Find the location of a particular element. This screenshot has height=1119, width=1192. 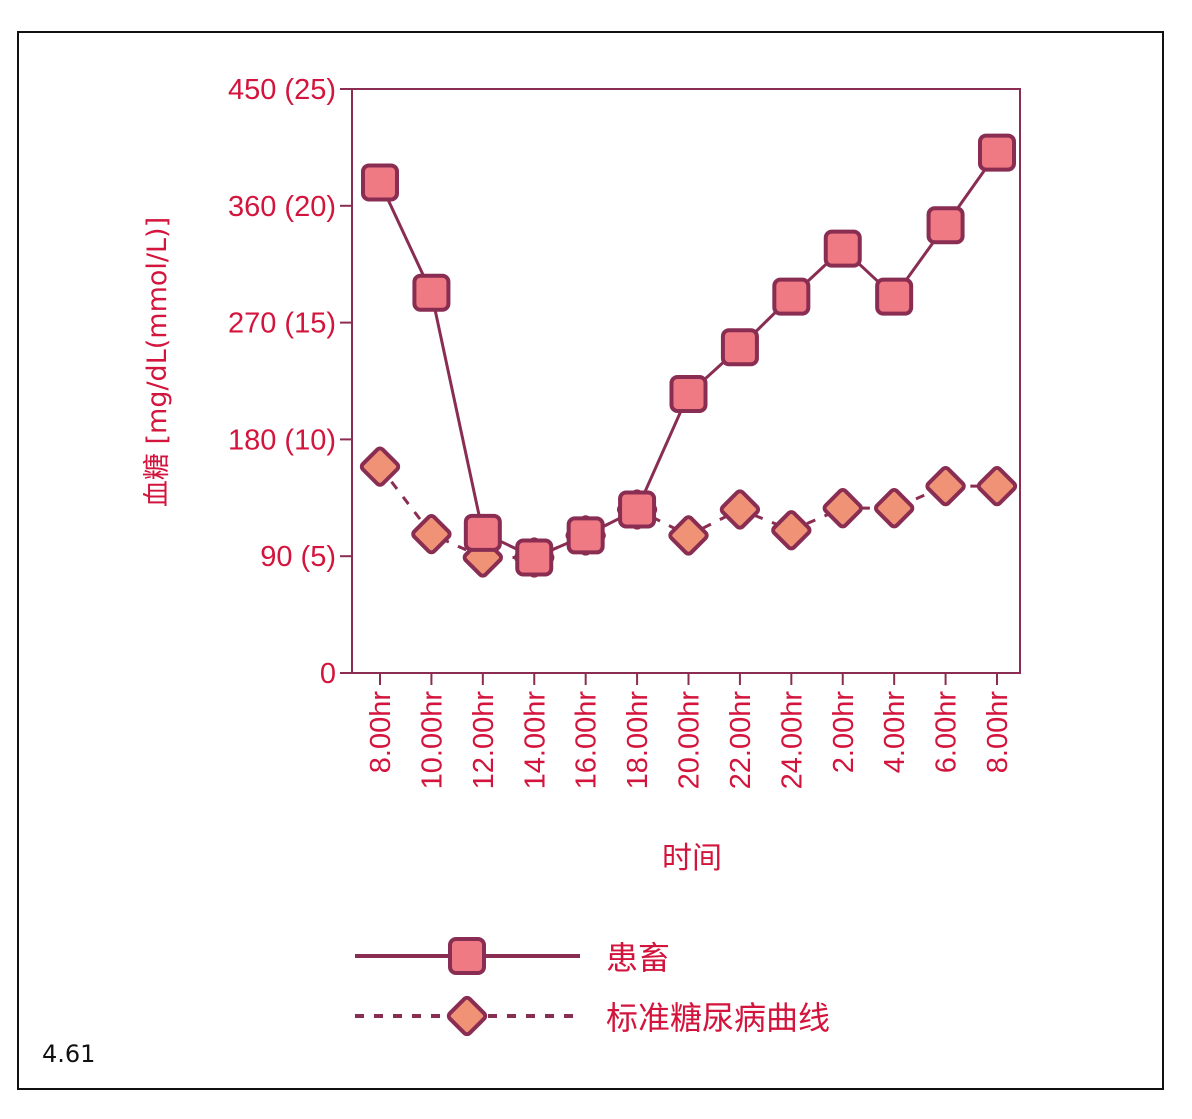

legend-square-marker is located at coordinates (467, 956).